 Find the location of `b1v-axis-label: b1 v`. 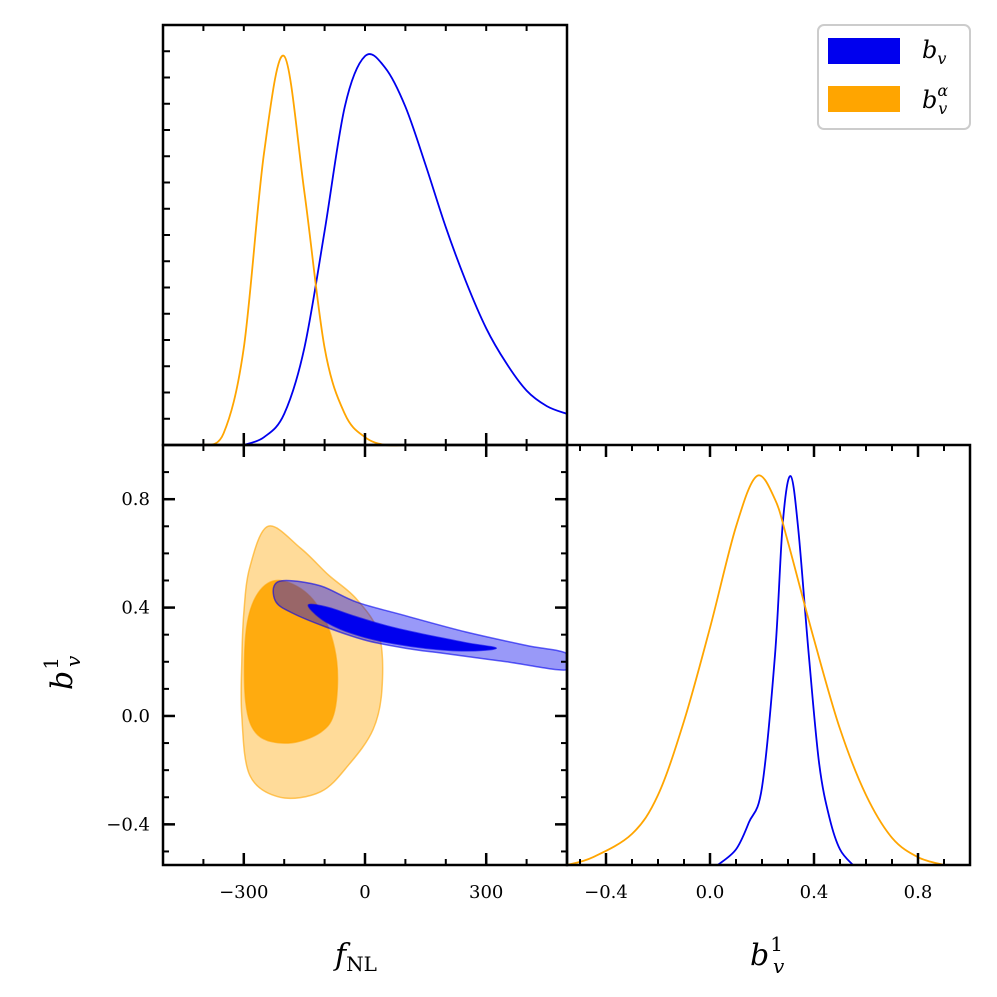

b1v-axis-label: b1 v is located at coordinates (767, 955).